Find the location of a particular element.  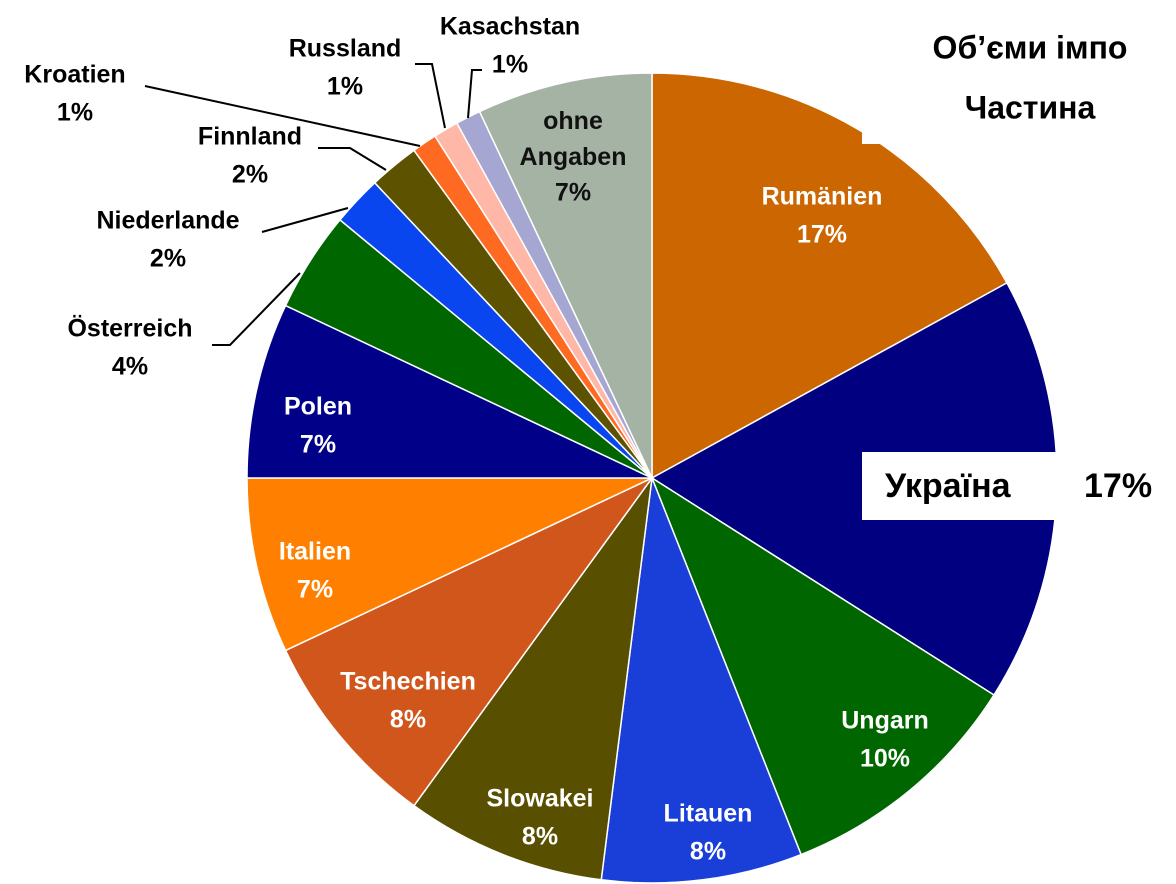

slice-label: ohne Angaben is located at coordinates (573, 139).